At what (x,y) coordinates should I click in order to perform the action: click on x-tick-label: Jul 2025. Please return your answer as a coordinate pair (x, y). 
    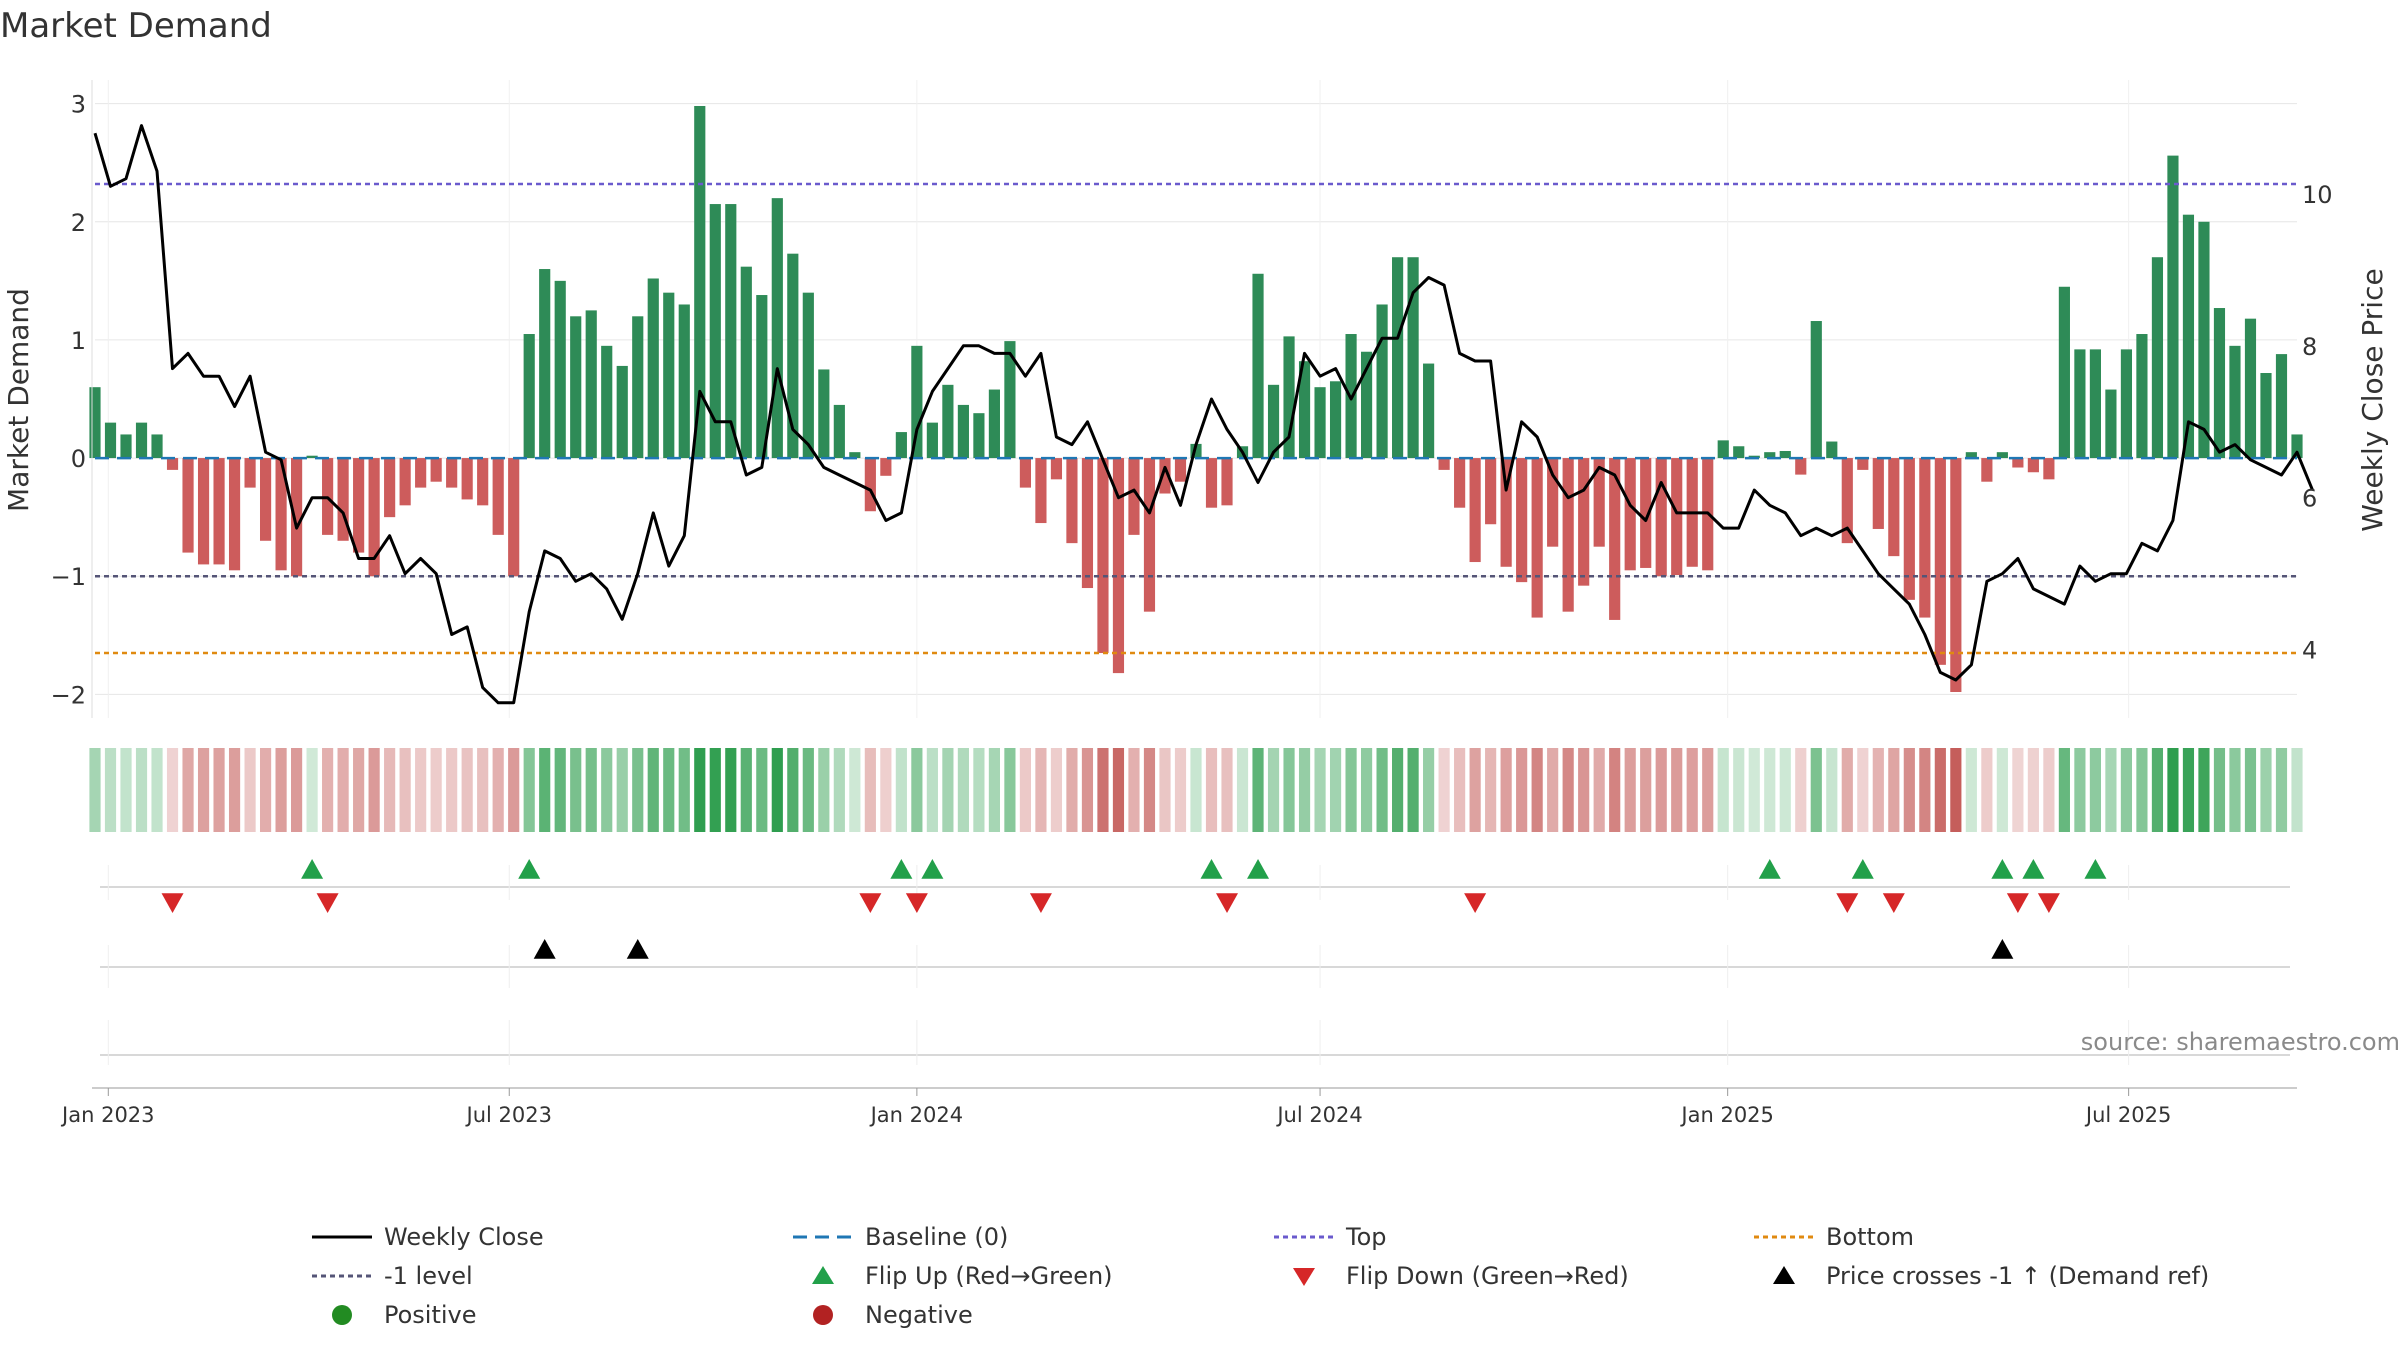
    Looking at the image, I should click on (2127, 1115).